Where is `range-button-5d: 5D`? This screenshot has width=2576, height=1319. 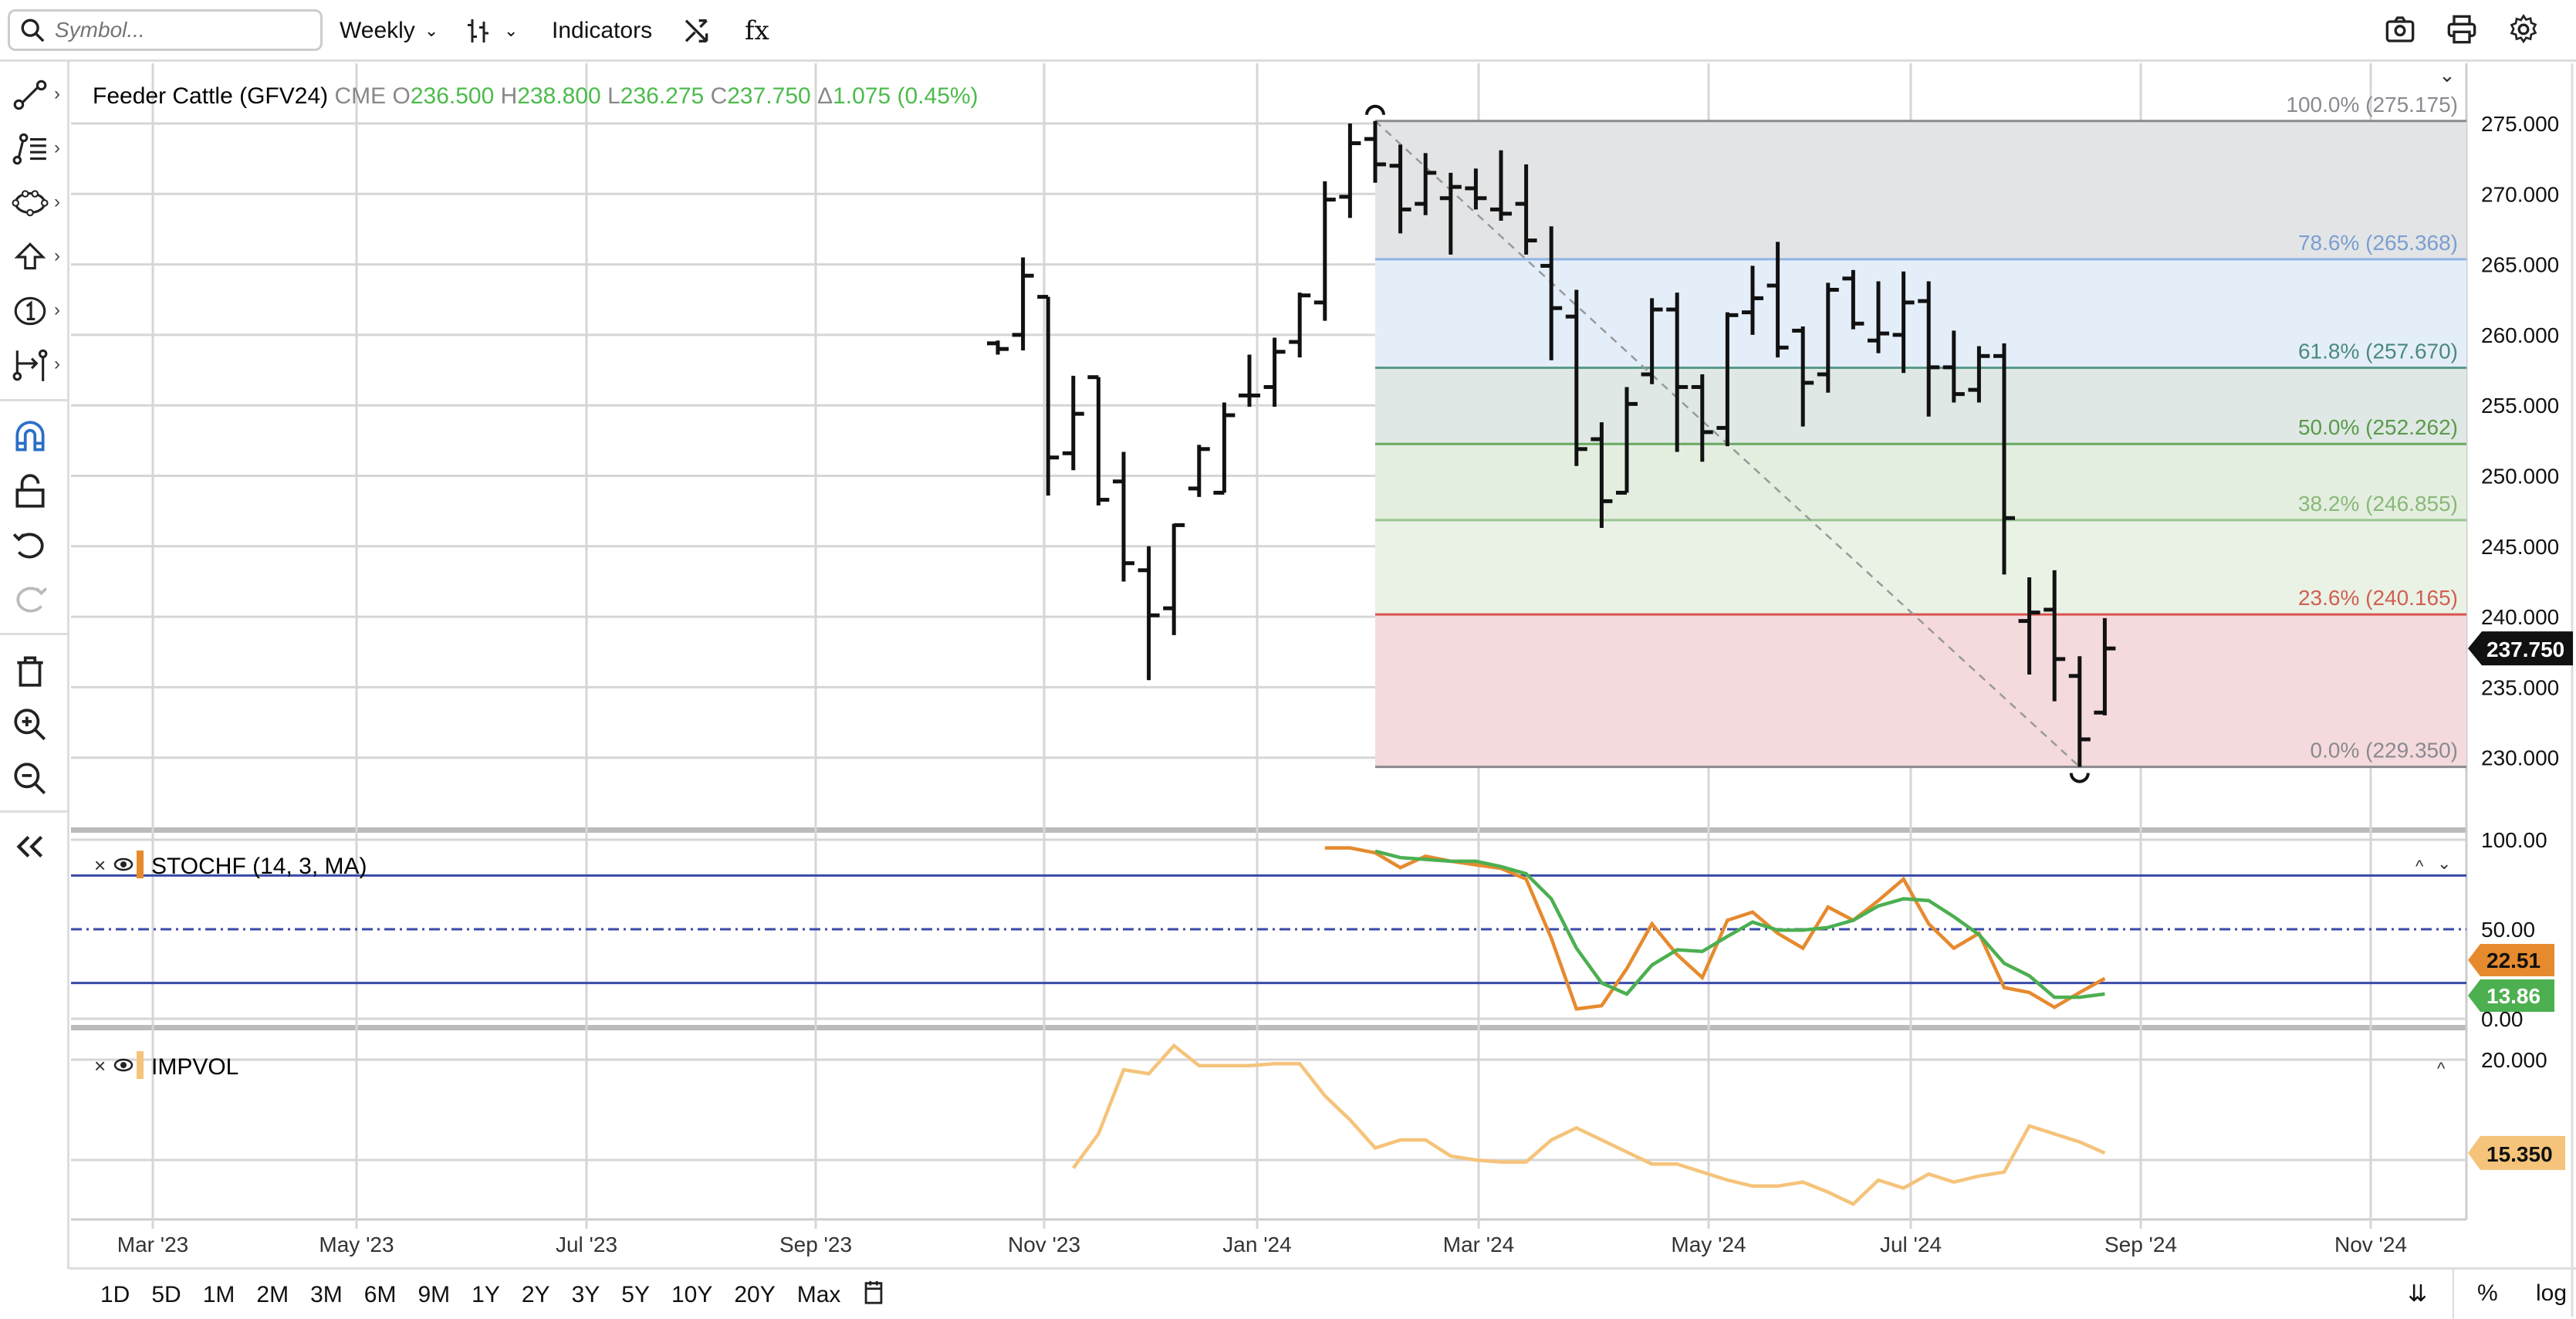 range-button-5d: 5D is located at coordinates (166, 1295).